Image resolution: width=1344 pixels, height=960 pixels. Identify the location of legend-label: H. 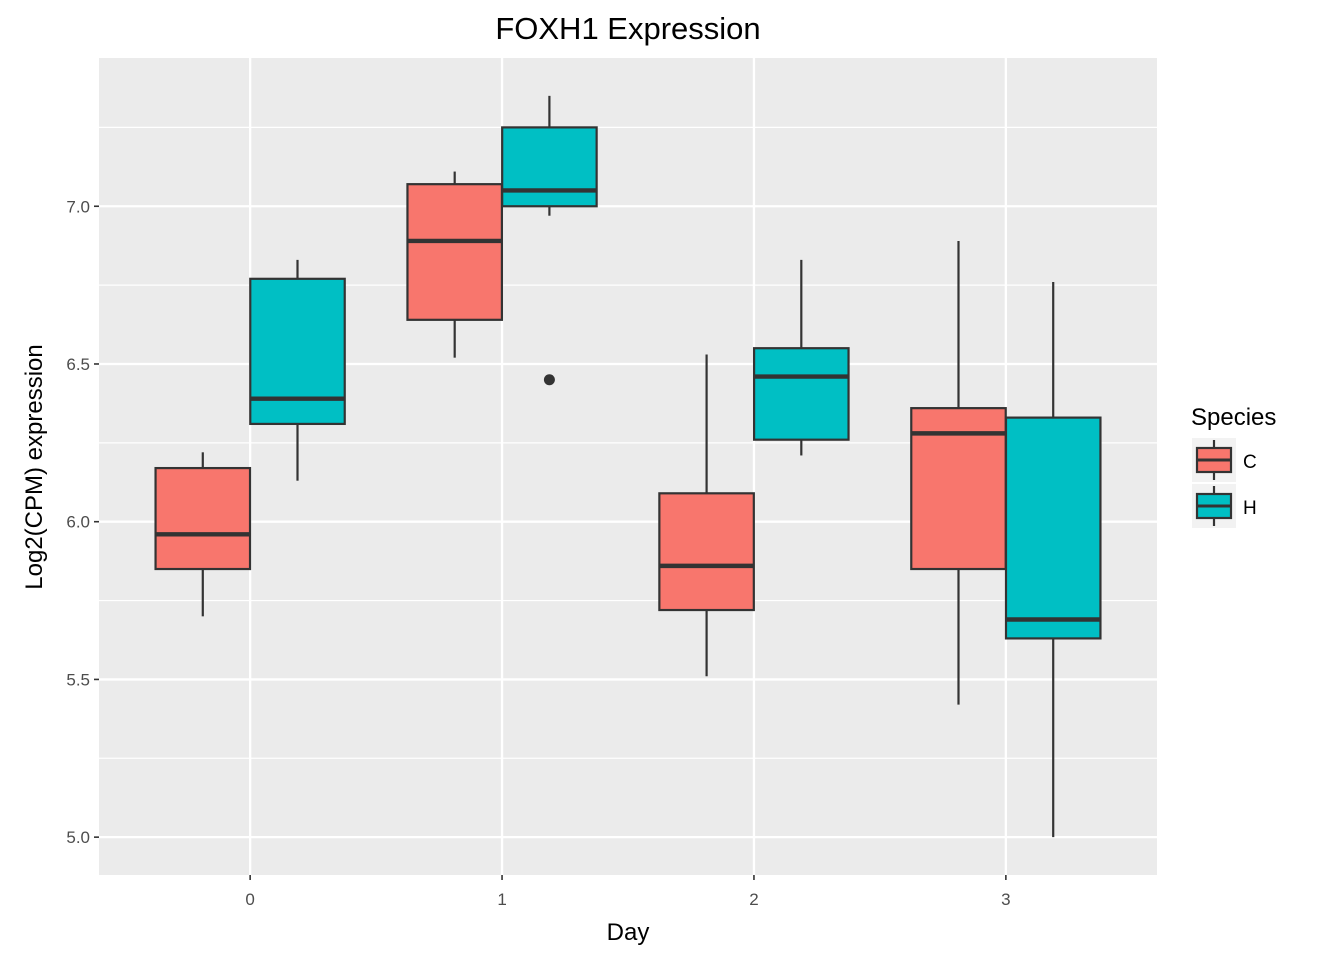
(1250, 508).